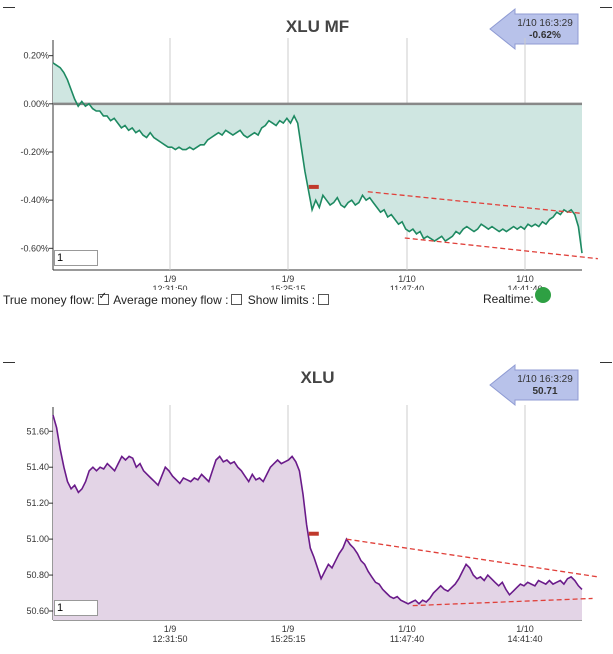 This screenshot has width=613, height=654. I want to click on true-money-flow-label: True money flow:, so click(49, 300).